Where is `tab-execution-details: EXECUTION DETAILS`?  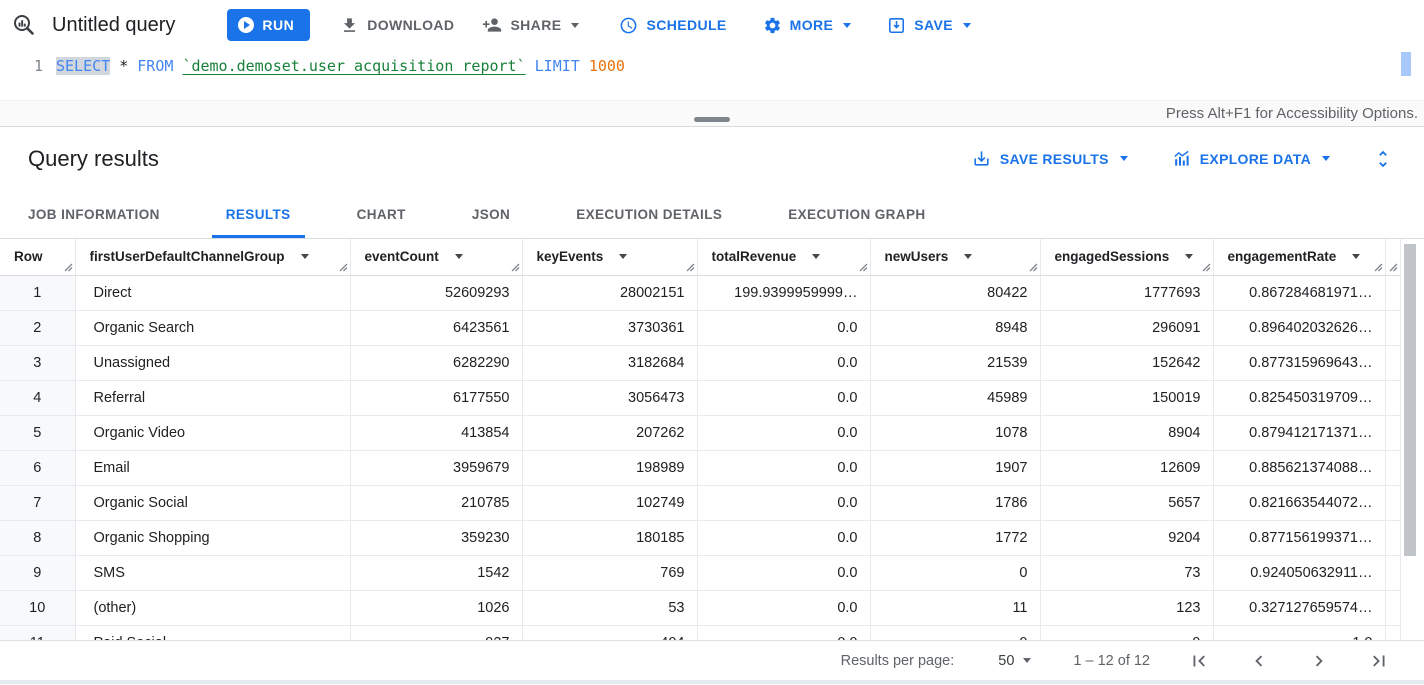 tab-execution-details: EXECUTION DETAILS is located at coordinates (649, 214).